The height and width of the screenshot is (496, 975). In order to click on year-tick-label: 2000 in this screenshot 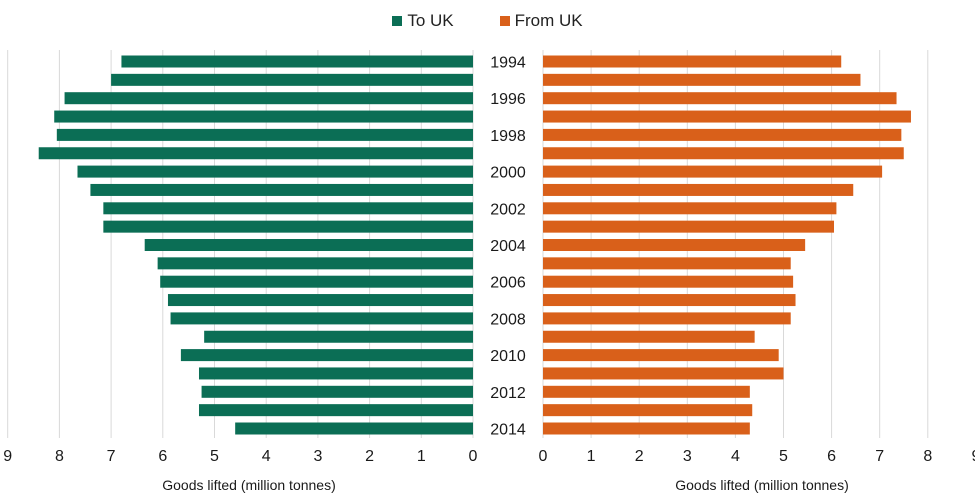, I will do `click(508, 173)`.